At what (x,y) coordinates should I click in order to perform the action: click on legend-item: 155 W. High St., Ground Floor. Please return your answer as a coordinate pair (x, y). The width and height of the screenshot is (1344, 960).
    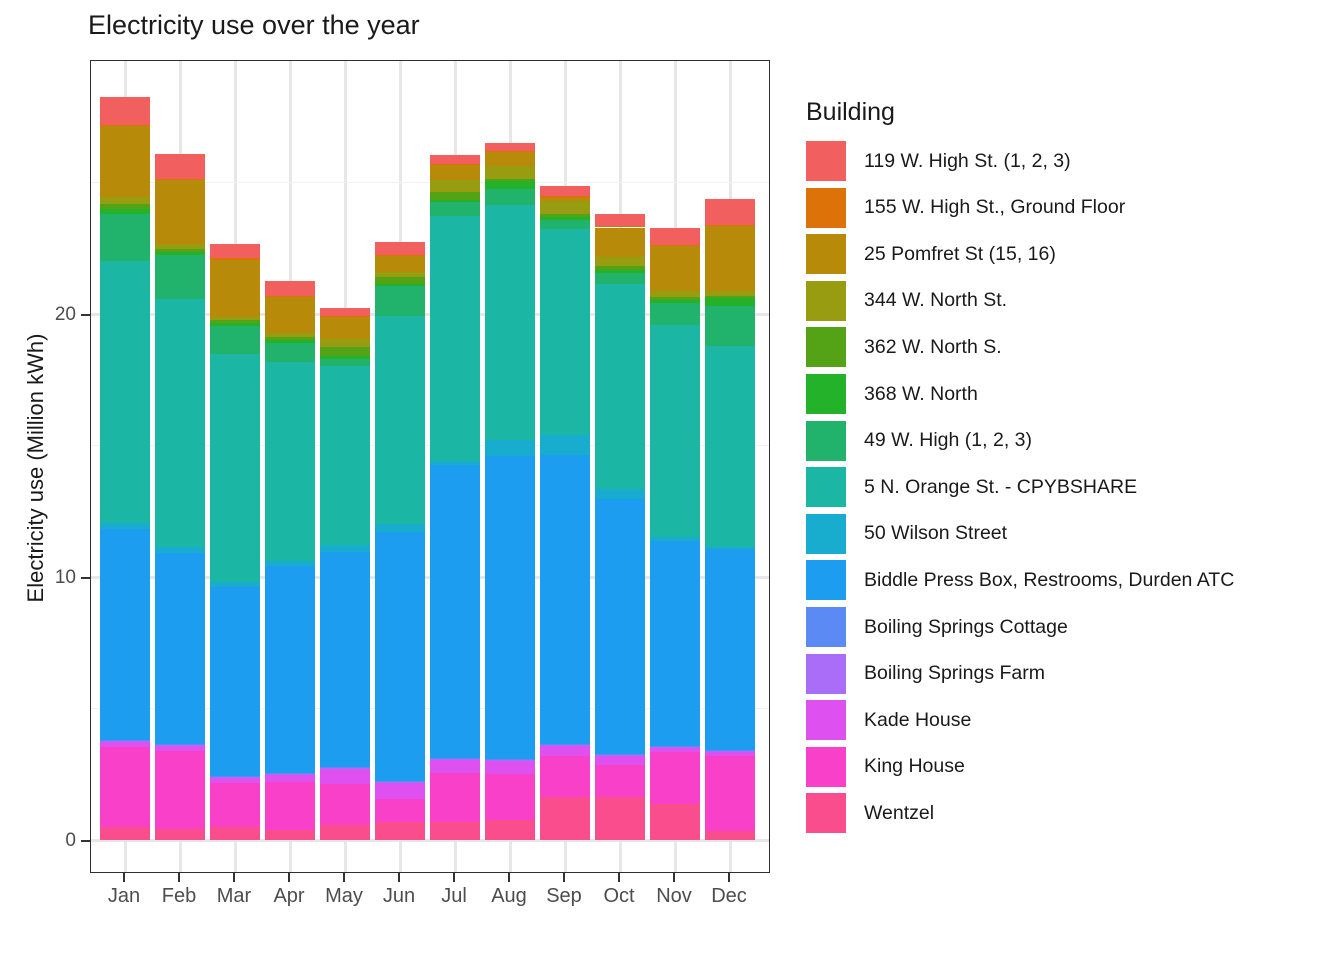
    Looking at the image, I should click on (966, 207).